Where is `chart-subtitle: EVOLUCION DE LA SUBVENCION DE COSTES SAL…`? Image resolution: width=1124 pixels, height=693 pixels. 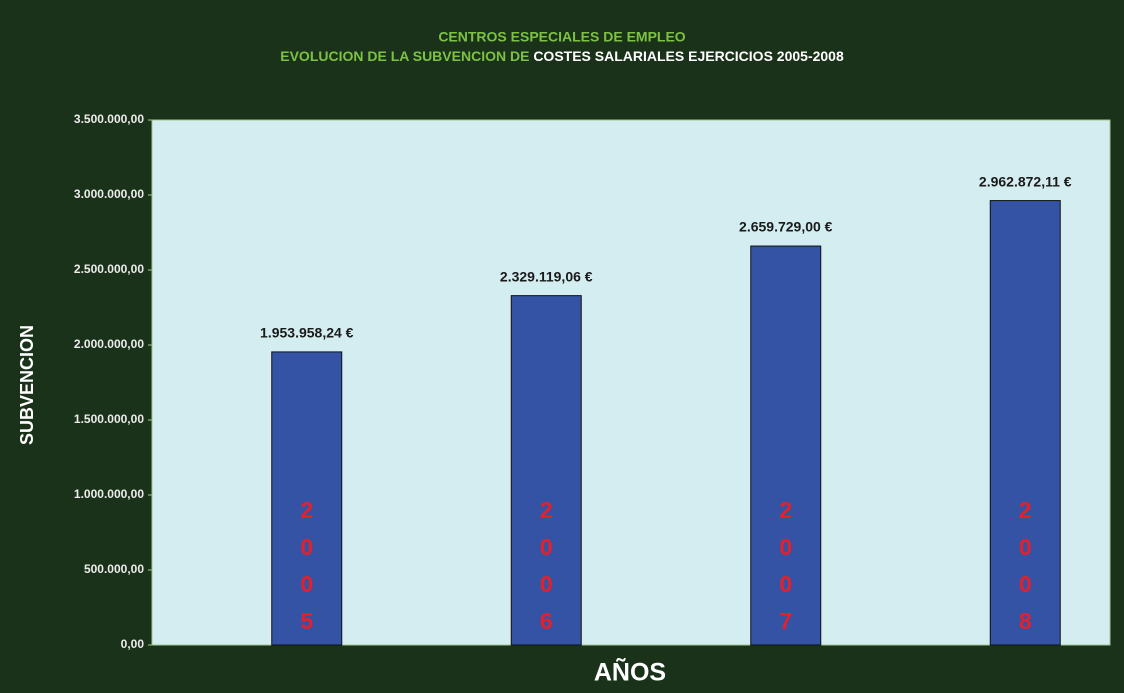
chart-subtitle: EVOLUCION DE LA SUBVENCION DE COSTES SAL… is located at coordinates (562, 56).